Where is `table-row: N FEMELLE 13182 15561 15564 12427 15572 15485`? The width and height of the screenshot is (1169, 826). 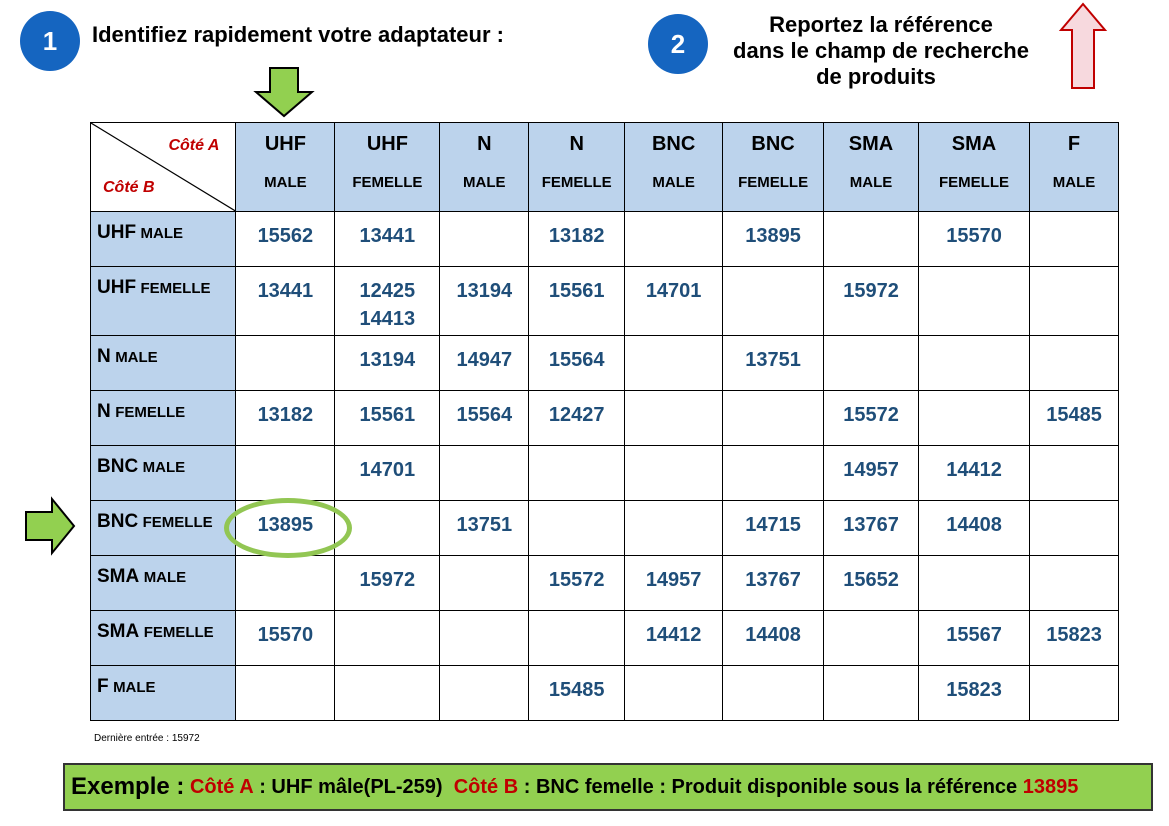
table-row: N FEMELLE 13182 15561 15564 12427 15572 15485 is located at coordinates (604, 418).